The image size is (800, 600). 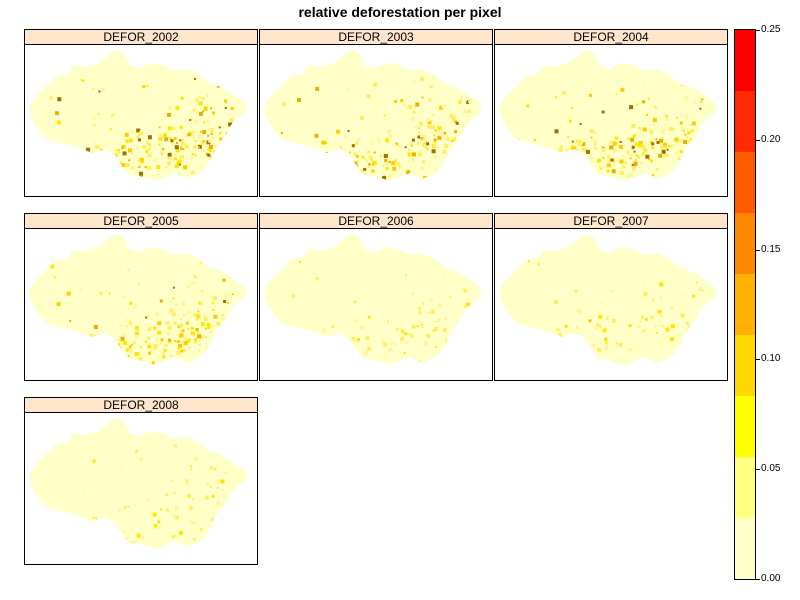 I want to click on map-panel: DEFOR_2004, so click(x=611, y=113).